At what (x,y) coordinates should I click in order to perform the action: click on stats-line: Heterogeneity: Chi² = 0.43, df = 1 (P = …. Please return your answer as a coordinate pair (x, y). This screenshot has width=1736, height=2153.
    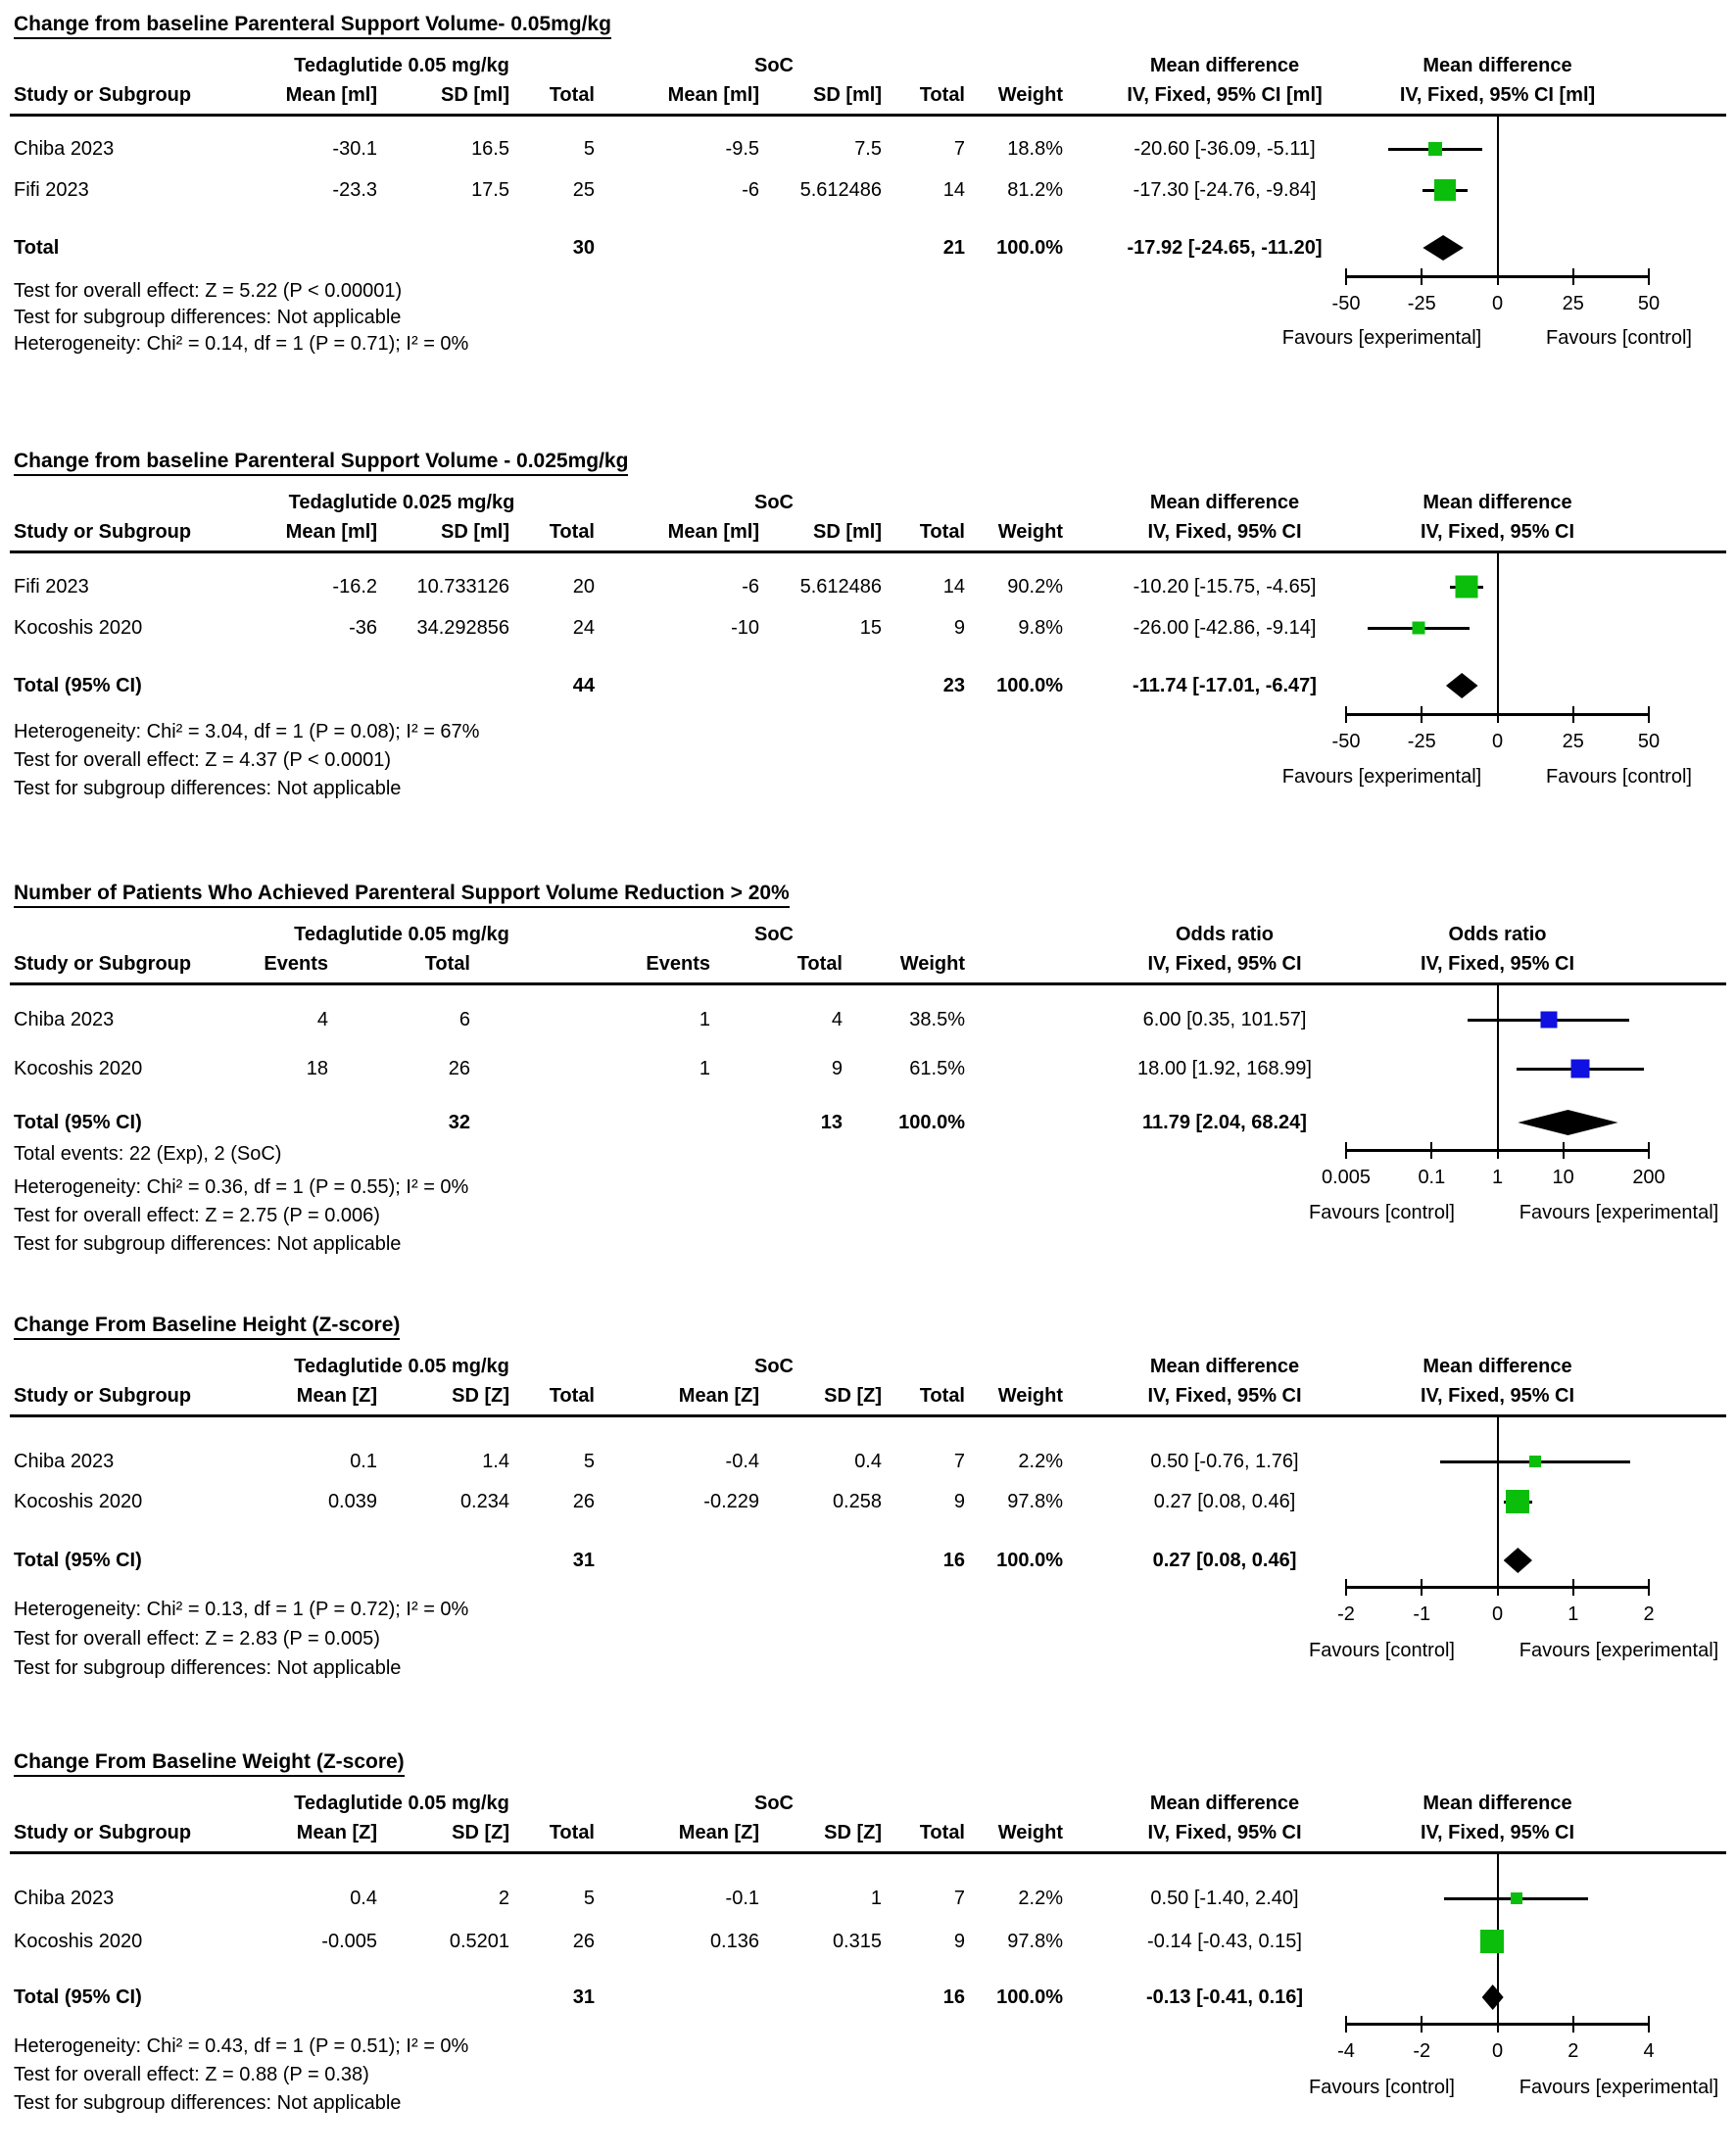
    Looking at the image, I should click on (241, 2046).